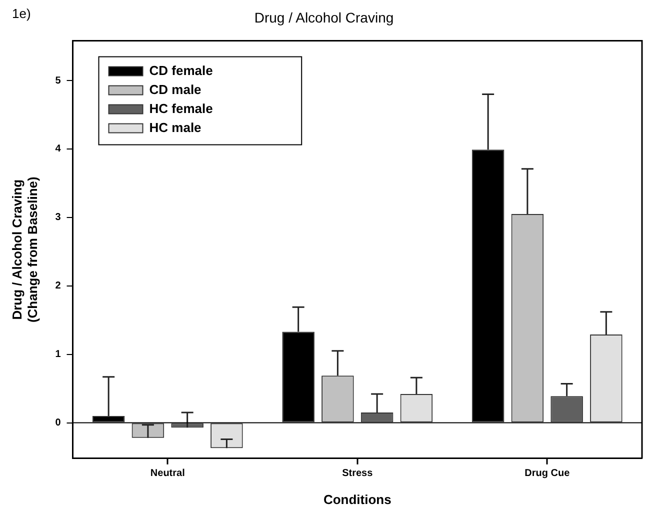  I want to click on x-tick-label: Stress, so click(358, 474).